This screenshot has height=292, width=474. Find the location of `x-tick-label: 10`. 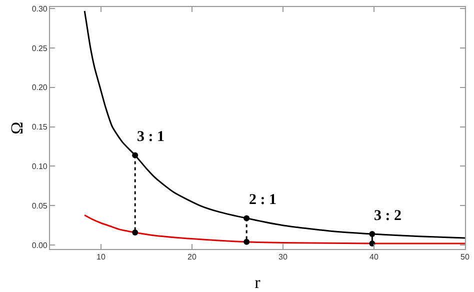

x-tick-label: 10 is located at coordinates (101, 257).